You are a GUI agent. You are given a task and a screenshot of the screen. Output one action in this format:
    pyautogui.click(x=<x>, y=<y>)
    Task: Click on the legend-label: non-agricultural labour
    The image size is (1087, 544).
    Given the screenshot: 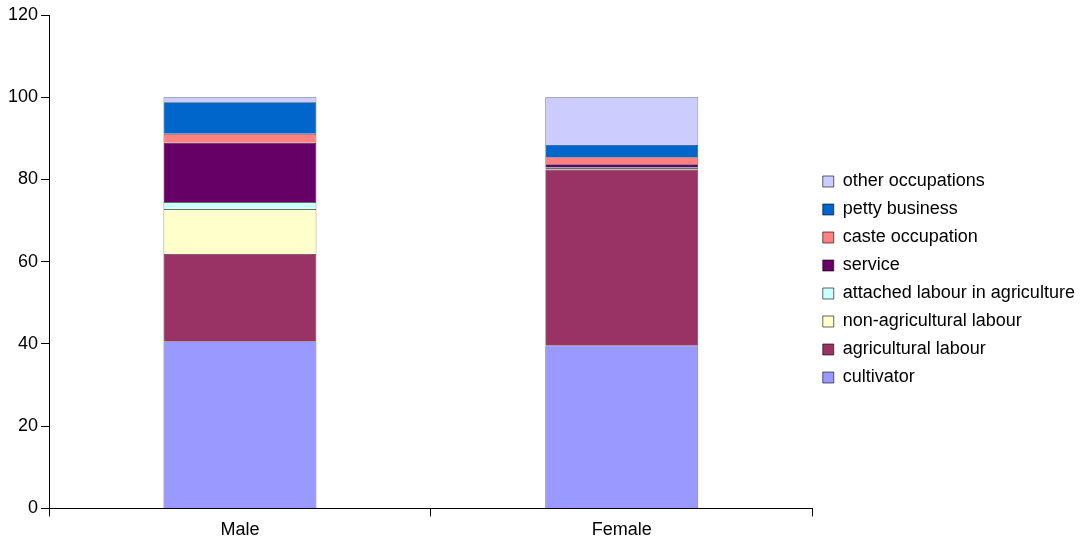 What is the action you would take?
    pyautogui.click(x=932, y=320)
    